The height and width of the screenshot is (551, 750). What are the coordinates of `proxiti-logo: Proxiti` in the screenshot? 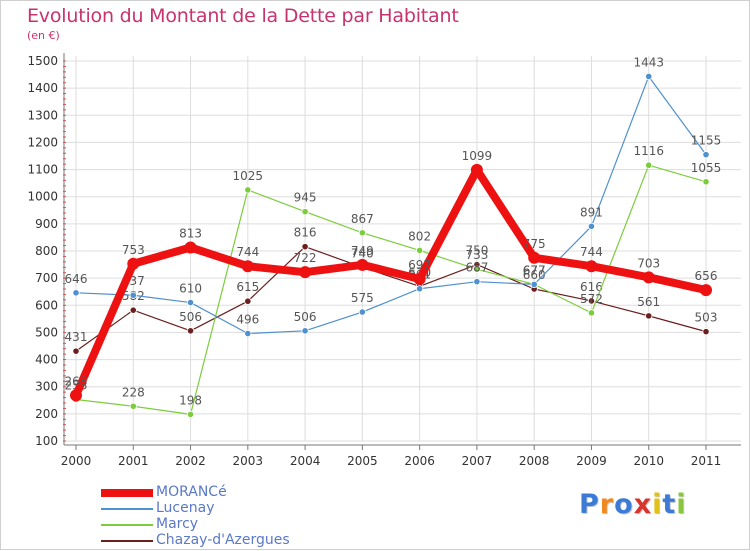 It's located at (633, 504).